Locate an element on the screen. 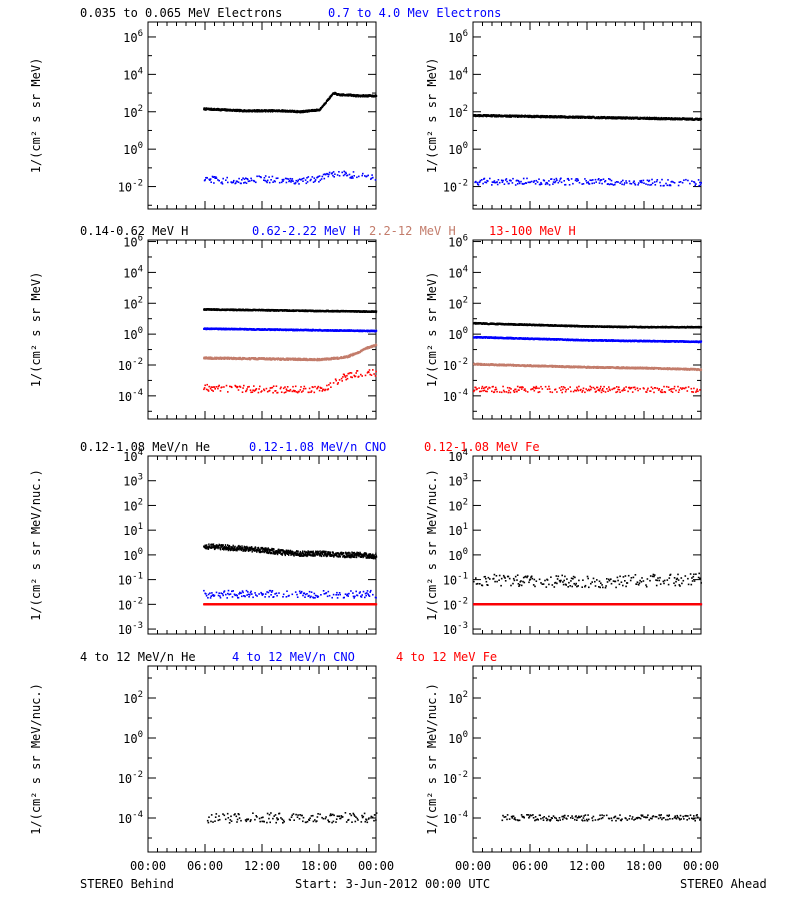  y-tick-exponent: 4 is located at coordinates (140, 71).